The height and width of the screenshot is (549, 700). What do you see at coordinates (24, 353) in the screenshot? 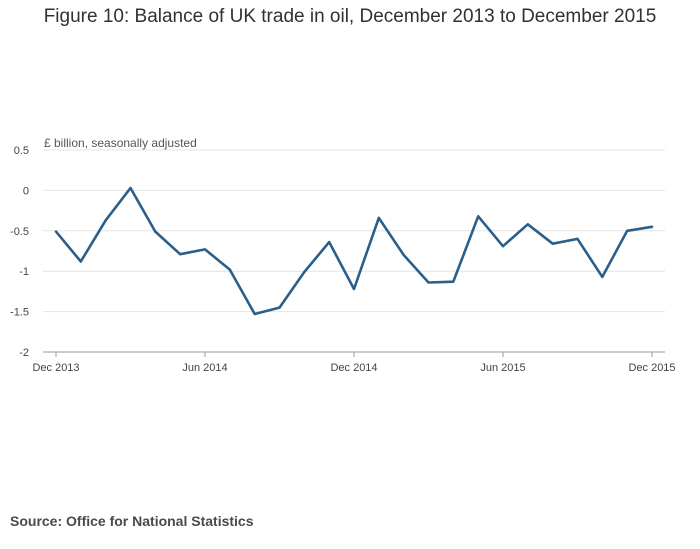
I see `y-tick-label: -2` at bounding box center [24, 353].